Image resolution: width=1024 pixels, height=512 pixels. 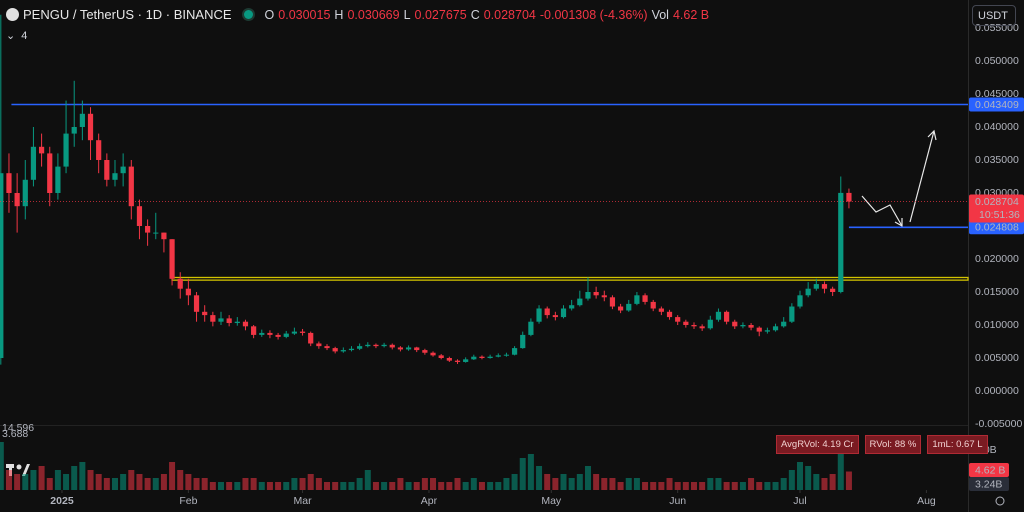 What do you see at coordinates (127, 14) in the screenshot?
I see `symbol-name: PENGU / TetherUS · 1D · BINANCE` at bounding box center [127, 14].